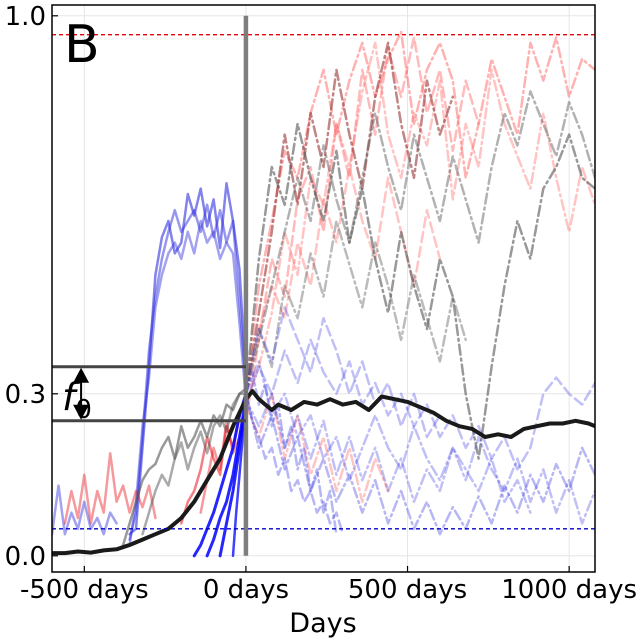 This screenshot has height=640, width=640. I want to click on f0-arrow-down-head, so click(81, 412).